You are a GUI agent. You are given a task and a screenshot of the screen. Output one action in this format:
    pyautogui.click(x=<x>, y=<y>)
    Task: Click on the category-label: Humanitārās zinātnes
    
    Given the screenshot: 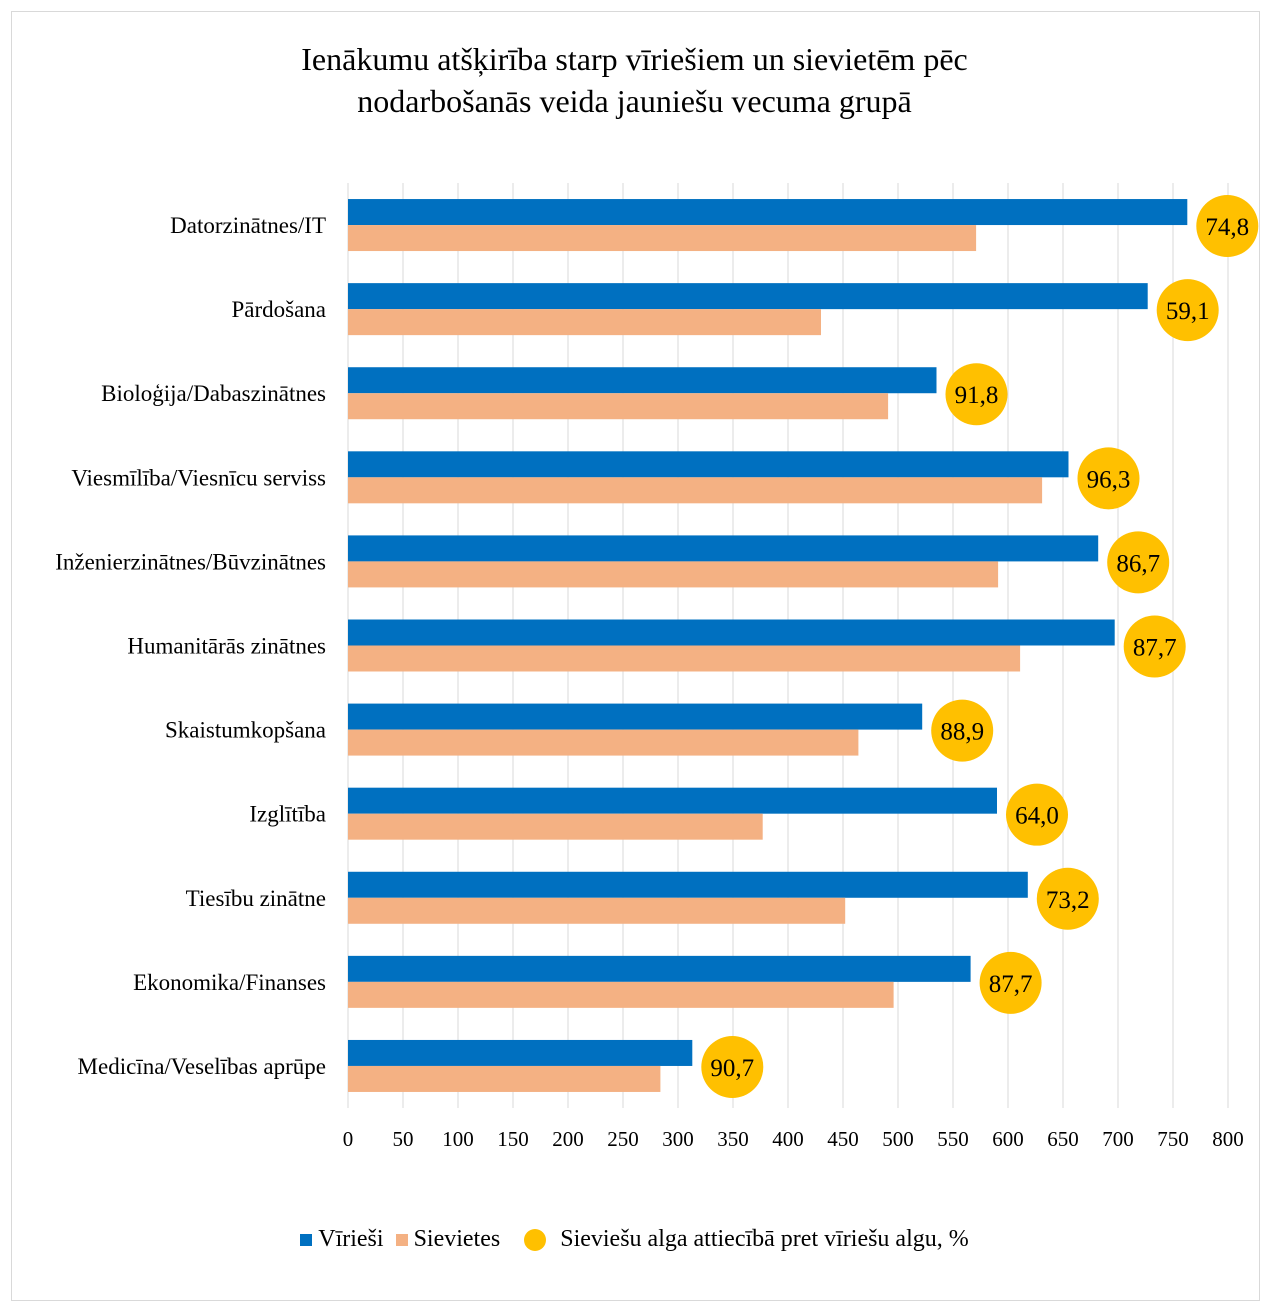 What is the action you would take?
    pyautogui.click(x=226, y=646)
    